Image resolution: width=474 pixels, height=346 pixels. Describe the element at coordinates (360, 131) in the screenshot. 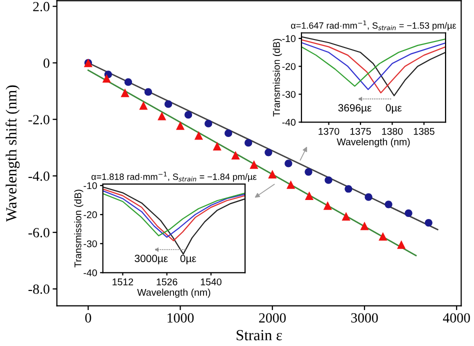

I see `x-tick-label: 1375` at that location.